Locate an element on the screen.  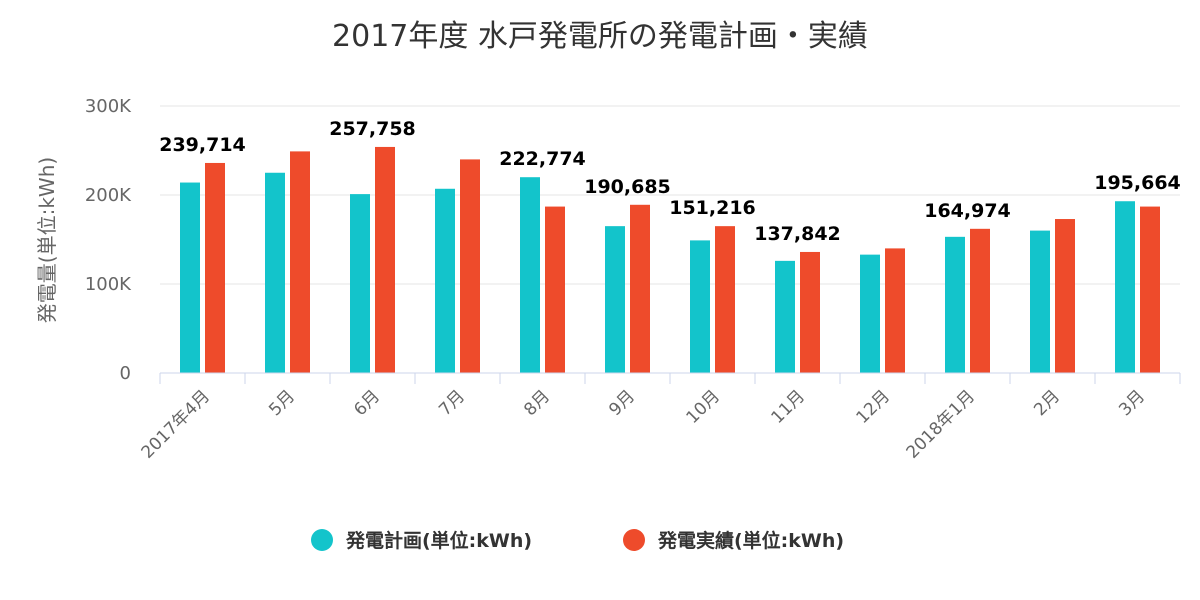
y-tick-label: 300K is located at coordinates (108, 106).